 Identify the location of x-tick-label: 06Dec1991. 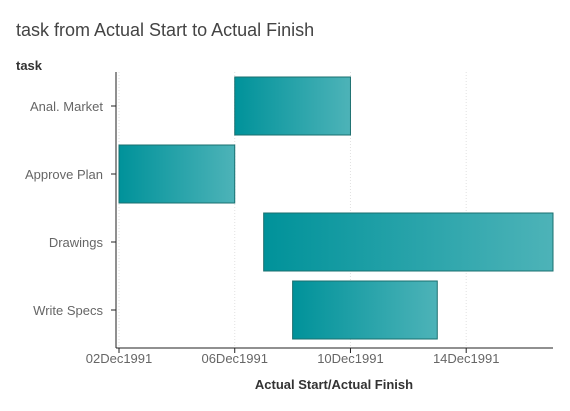
(234, 358).